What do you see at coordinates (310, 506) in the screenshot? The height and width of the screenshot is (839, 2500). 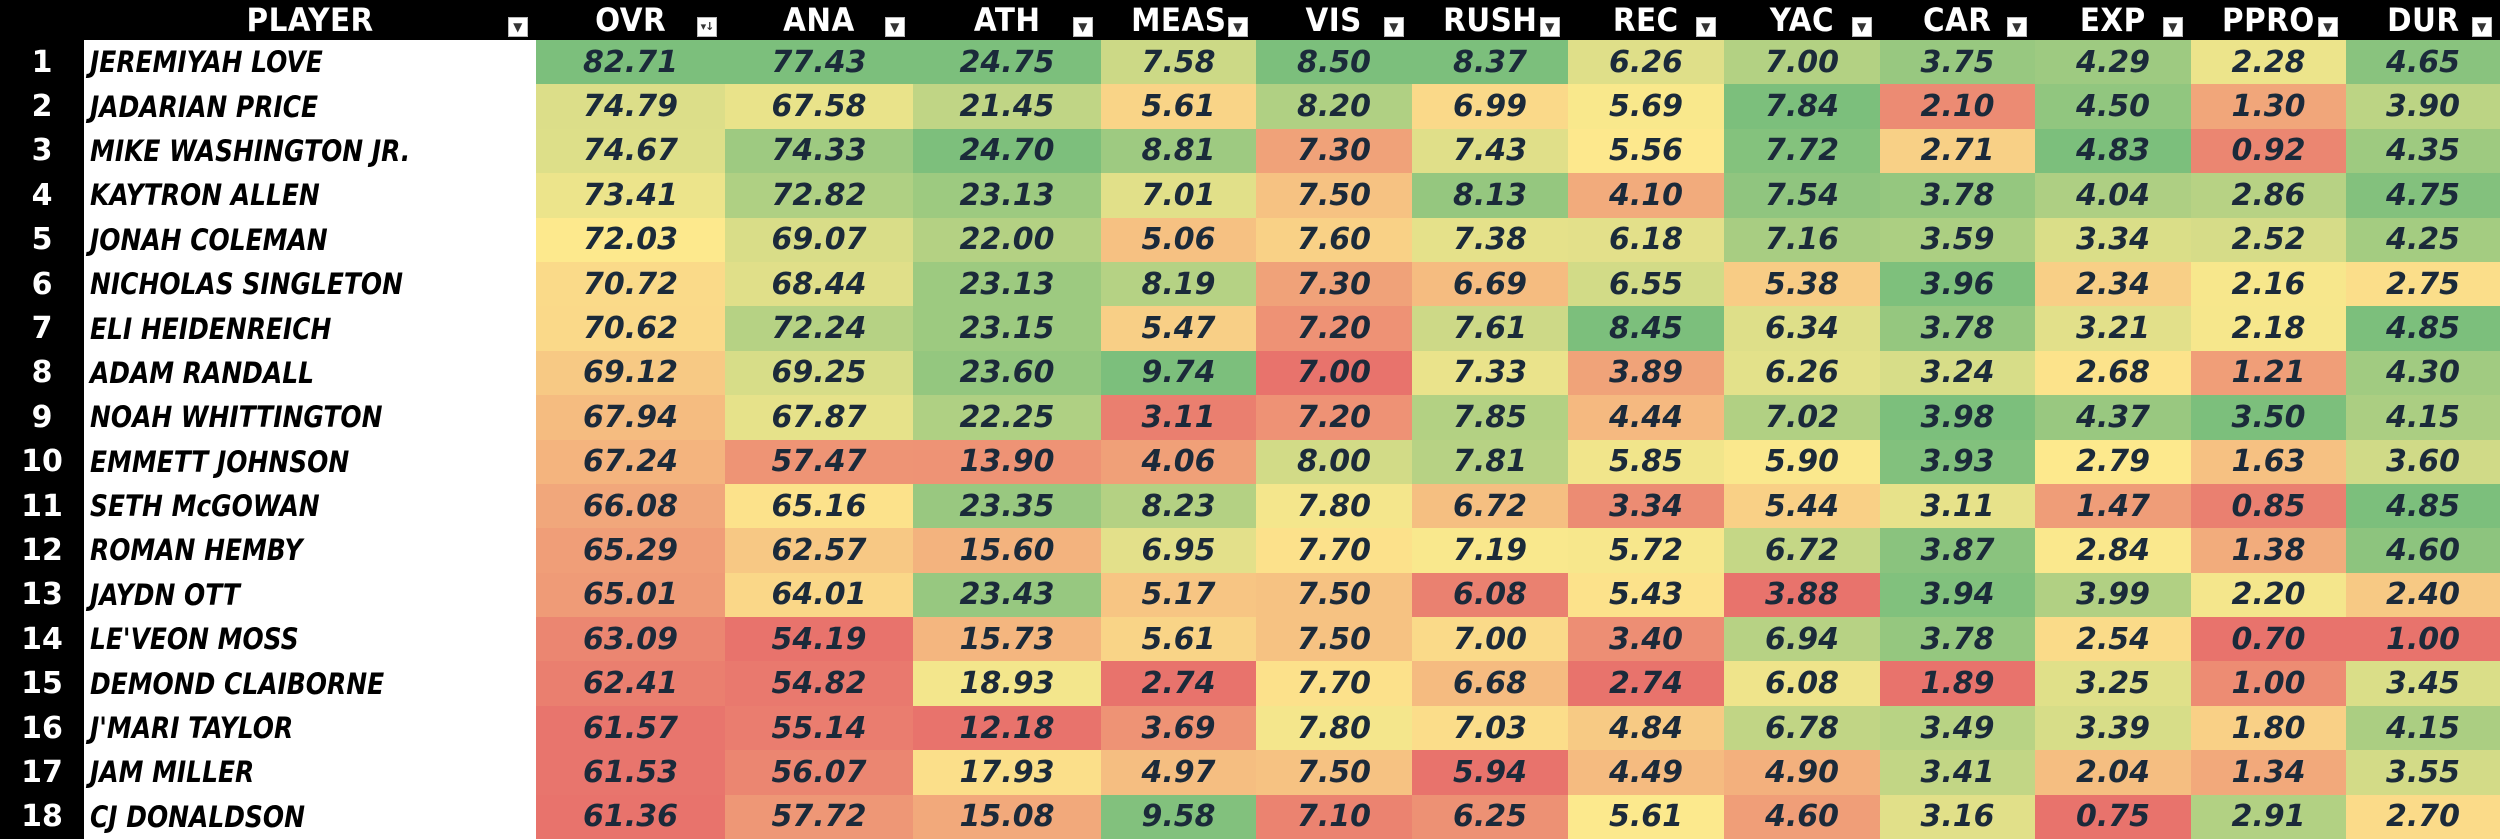 I see `player-name-cell: SETH McGOWAN` at bounding box center [310, 506].